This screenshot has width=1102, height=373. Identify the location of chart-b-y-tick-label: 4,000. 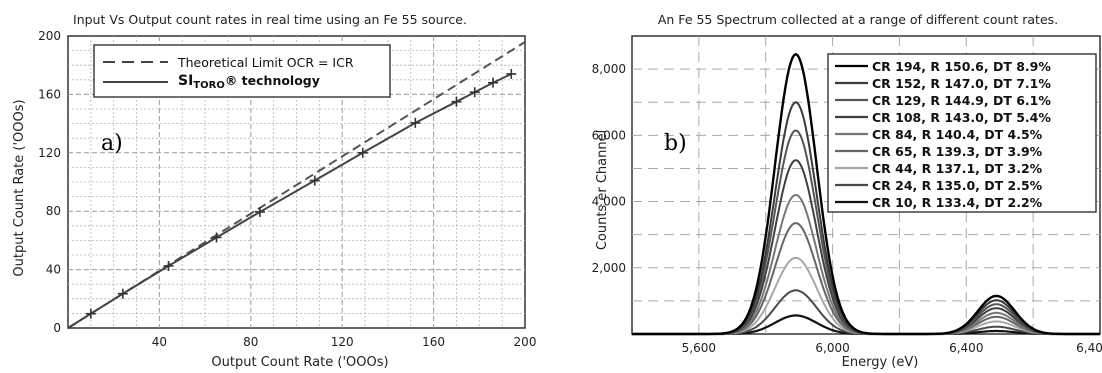
(609, 202).